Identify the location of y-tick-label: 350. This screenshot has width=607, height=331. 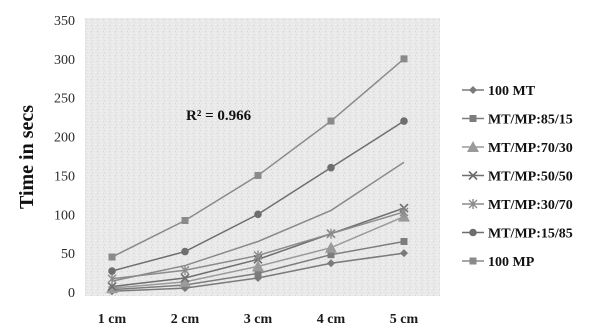
(64, 21).